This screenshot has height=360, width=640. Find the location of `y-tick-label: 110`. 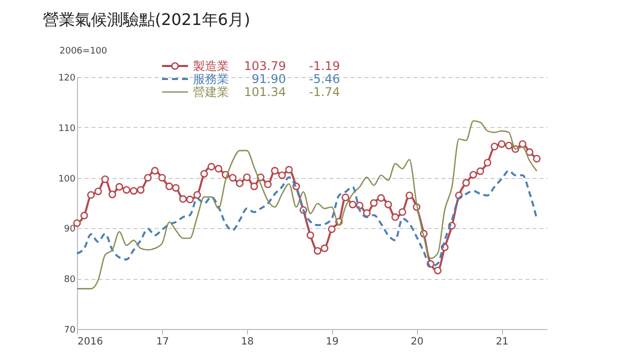

y-tick-label: 110 is located at coordinates (67, 129).